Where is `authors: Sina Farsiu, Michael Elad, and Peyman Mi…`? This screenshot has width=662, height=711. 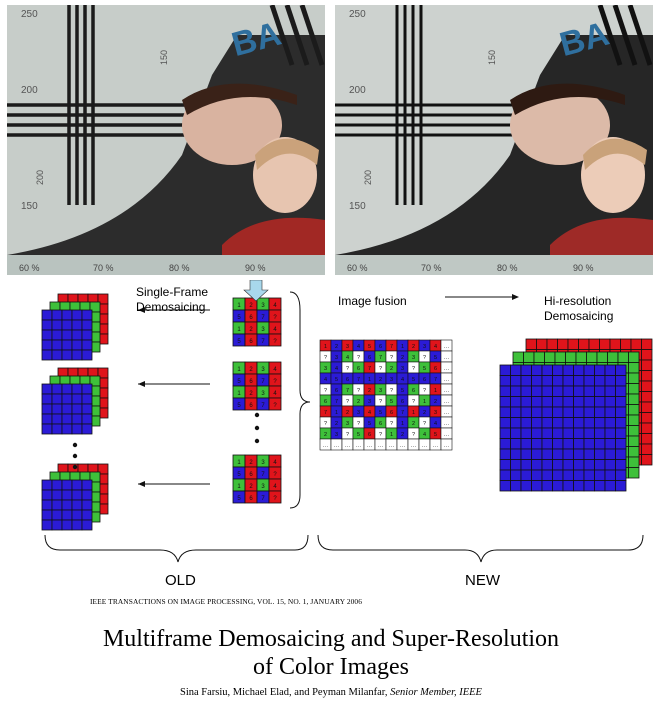 authors: Sina Farsiu, Michael Elad, and Peyman Mi… is located at coordinates (284, 692).